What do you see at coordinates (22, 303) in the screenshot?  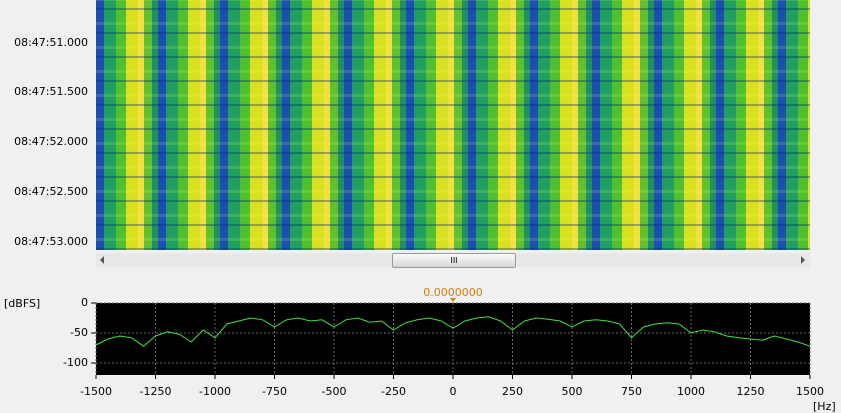 I see `y-axis-label: [dBFS]` at bounding box center [22, 303].